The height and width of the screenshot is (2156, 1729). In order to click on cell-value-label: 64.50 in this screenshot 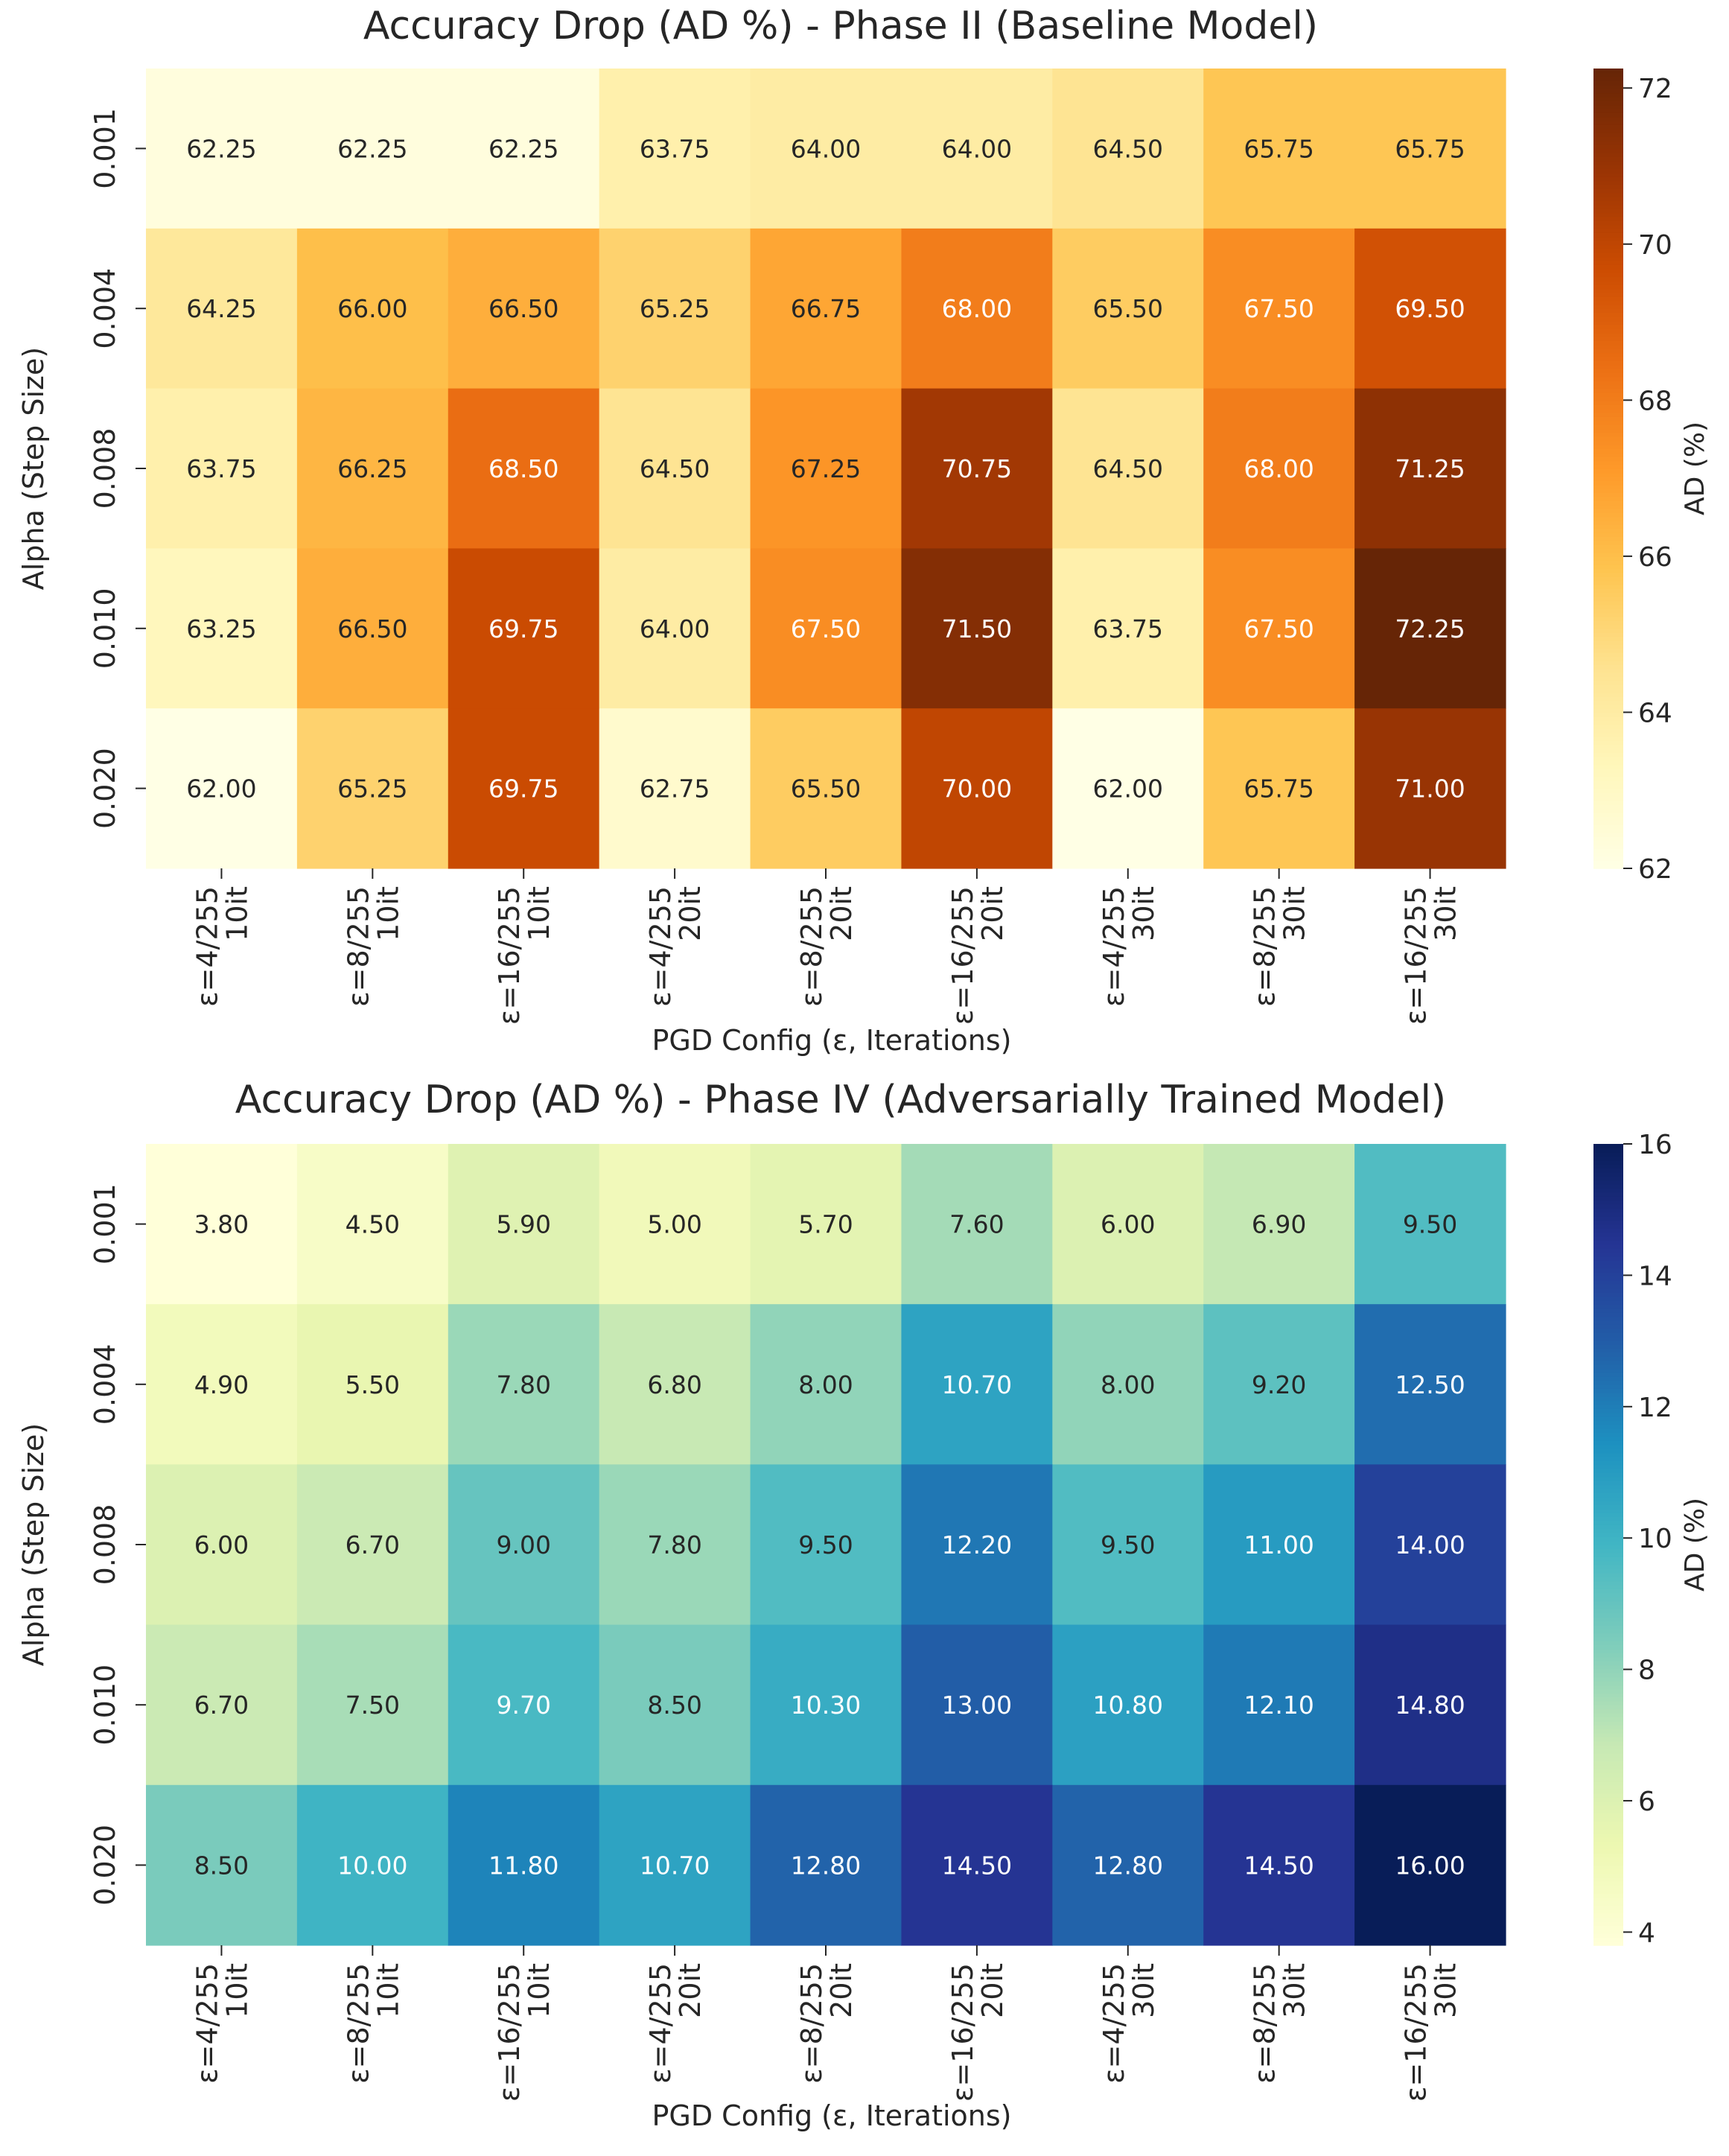, I will do `click(675, 469)`.